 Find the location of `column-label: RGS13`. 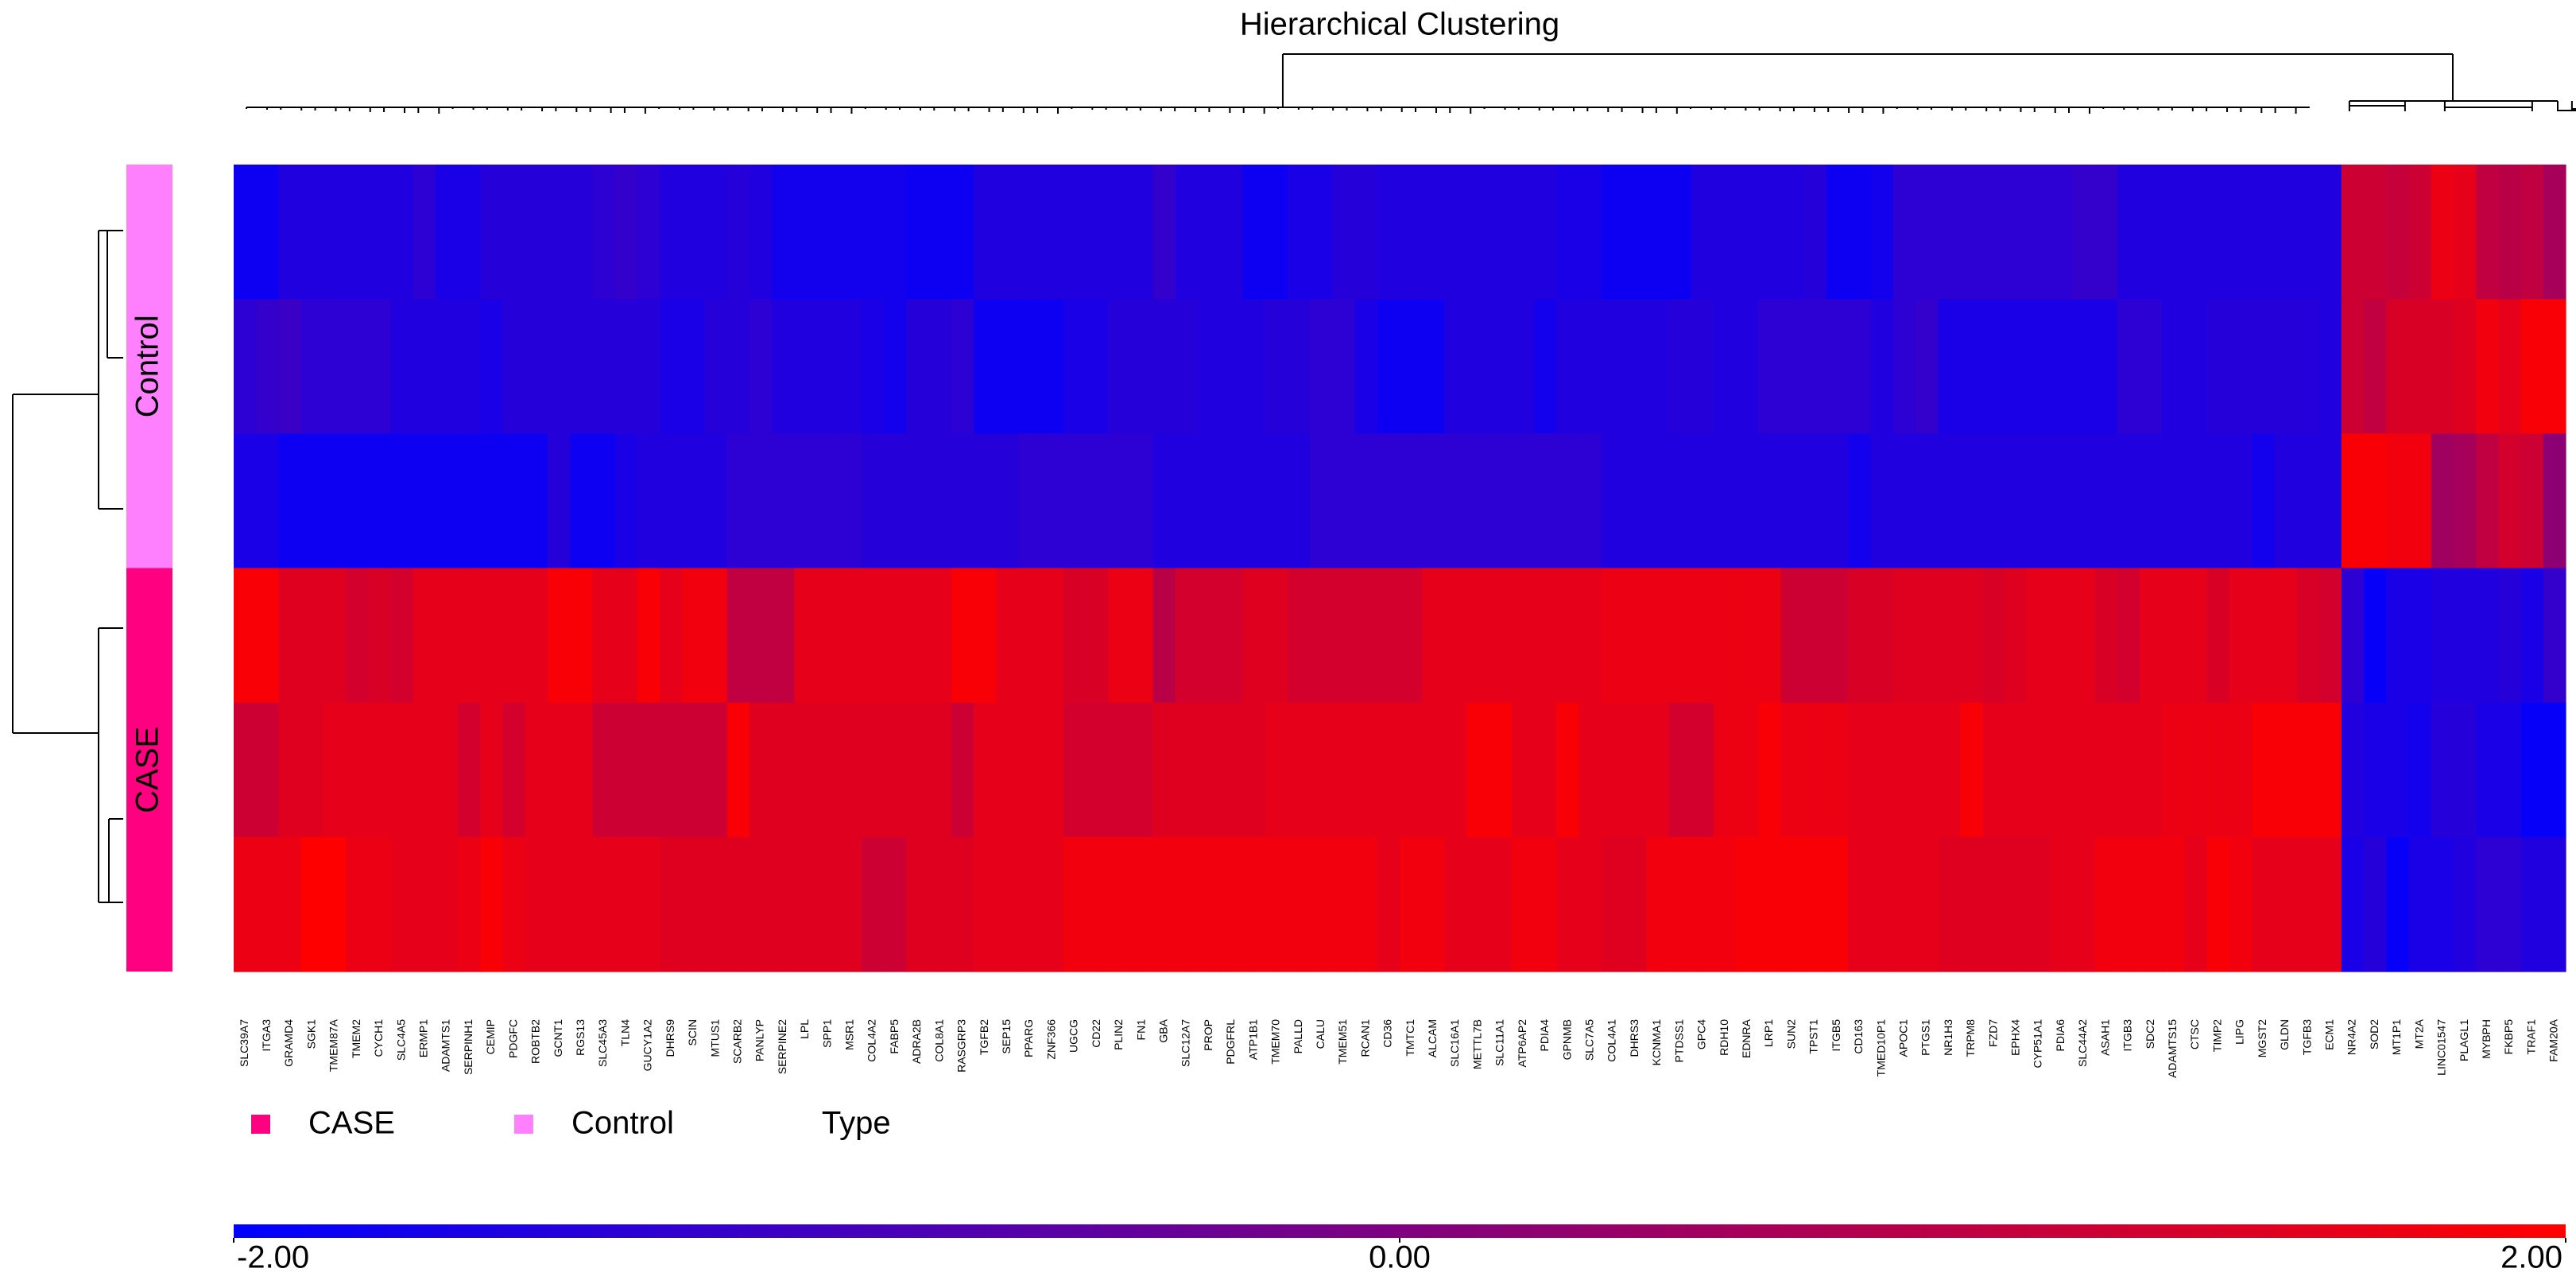

column-label: RGS13 is located at coordinates (580, 1037).